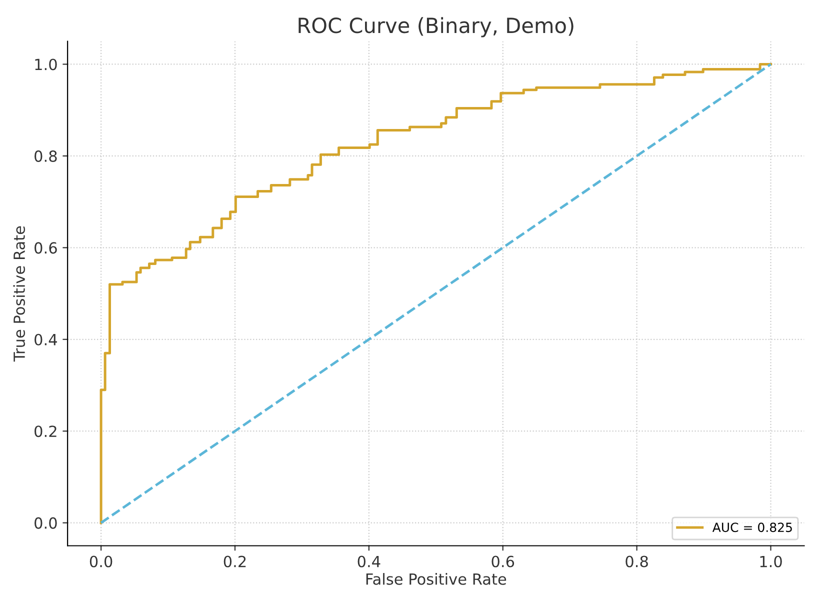 Image resolution: width=814 pixels, height=590 pixels. What do you see at coordinates (235, 562) in the screenshot?
I see `x-tick-label: 0.2` at bounding box center [235, 562].